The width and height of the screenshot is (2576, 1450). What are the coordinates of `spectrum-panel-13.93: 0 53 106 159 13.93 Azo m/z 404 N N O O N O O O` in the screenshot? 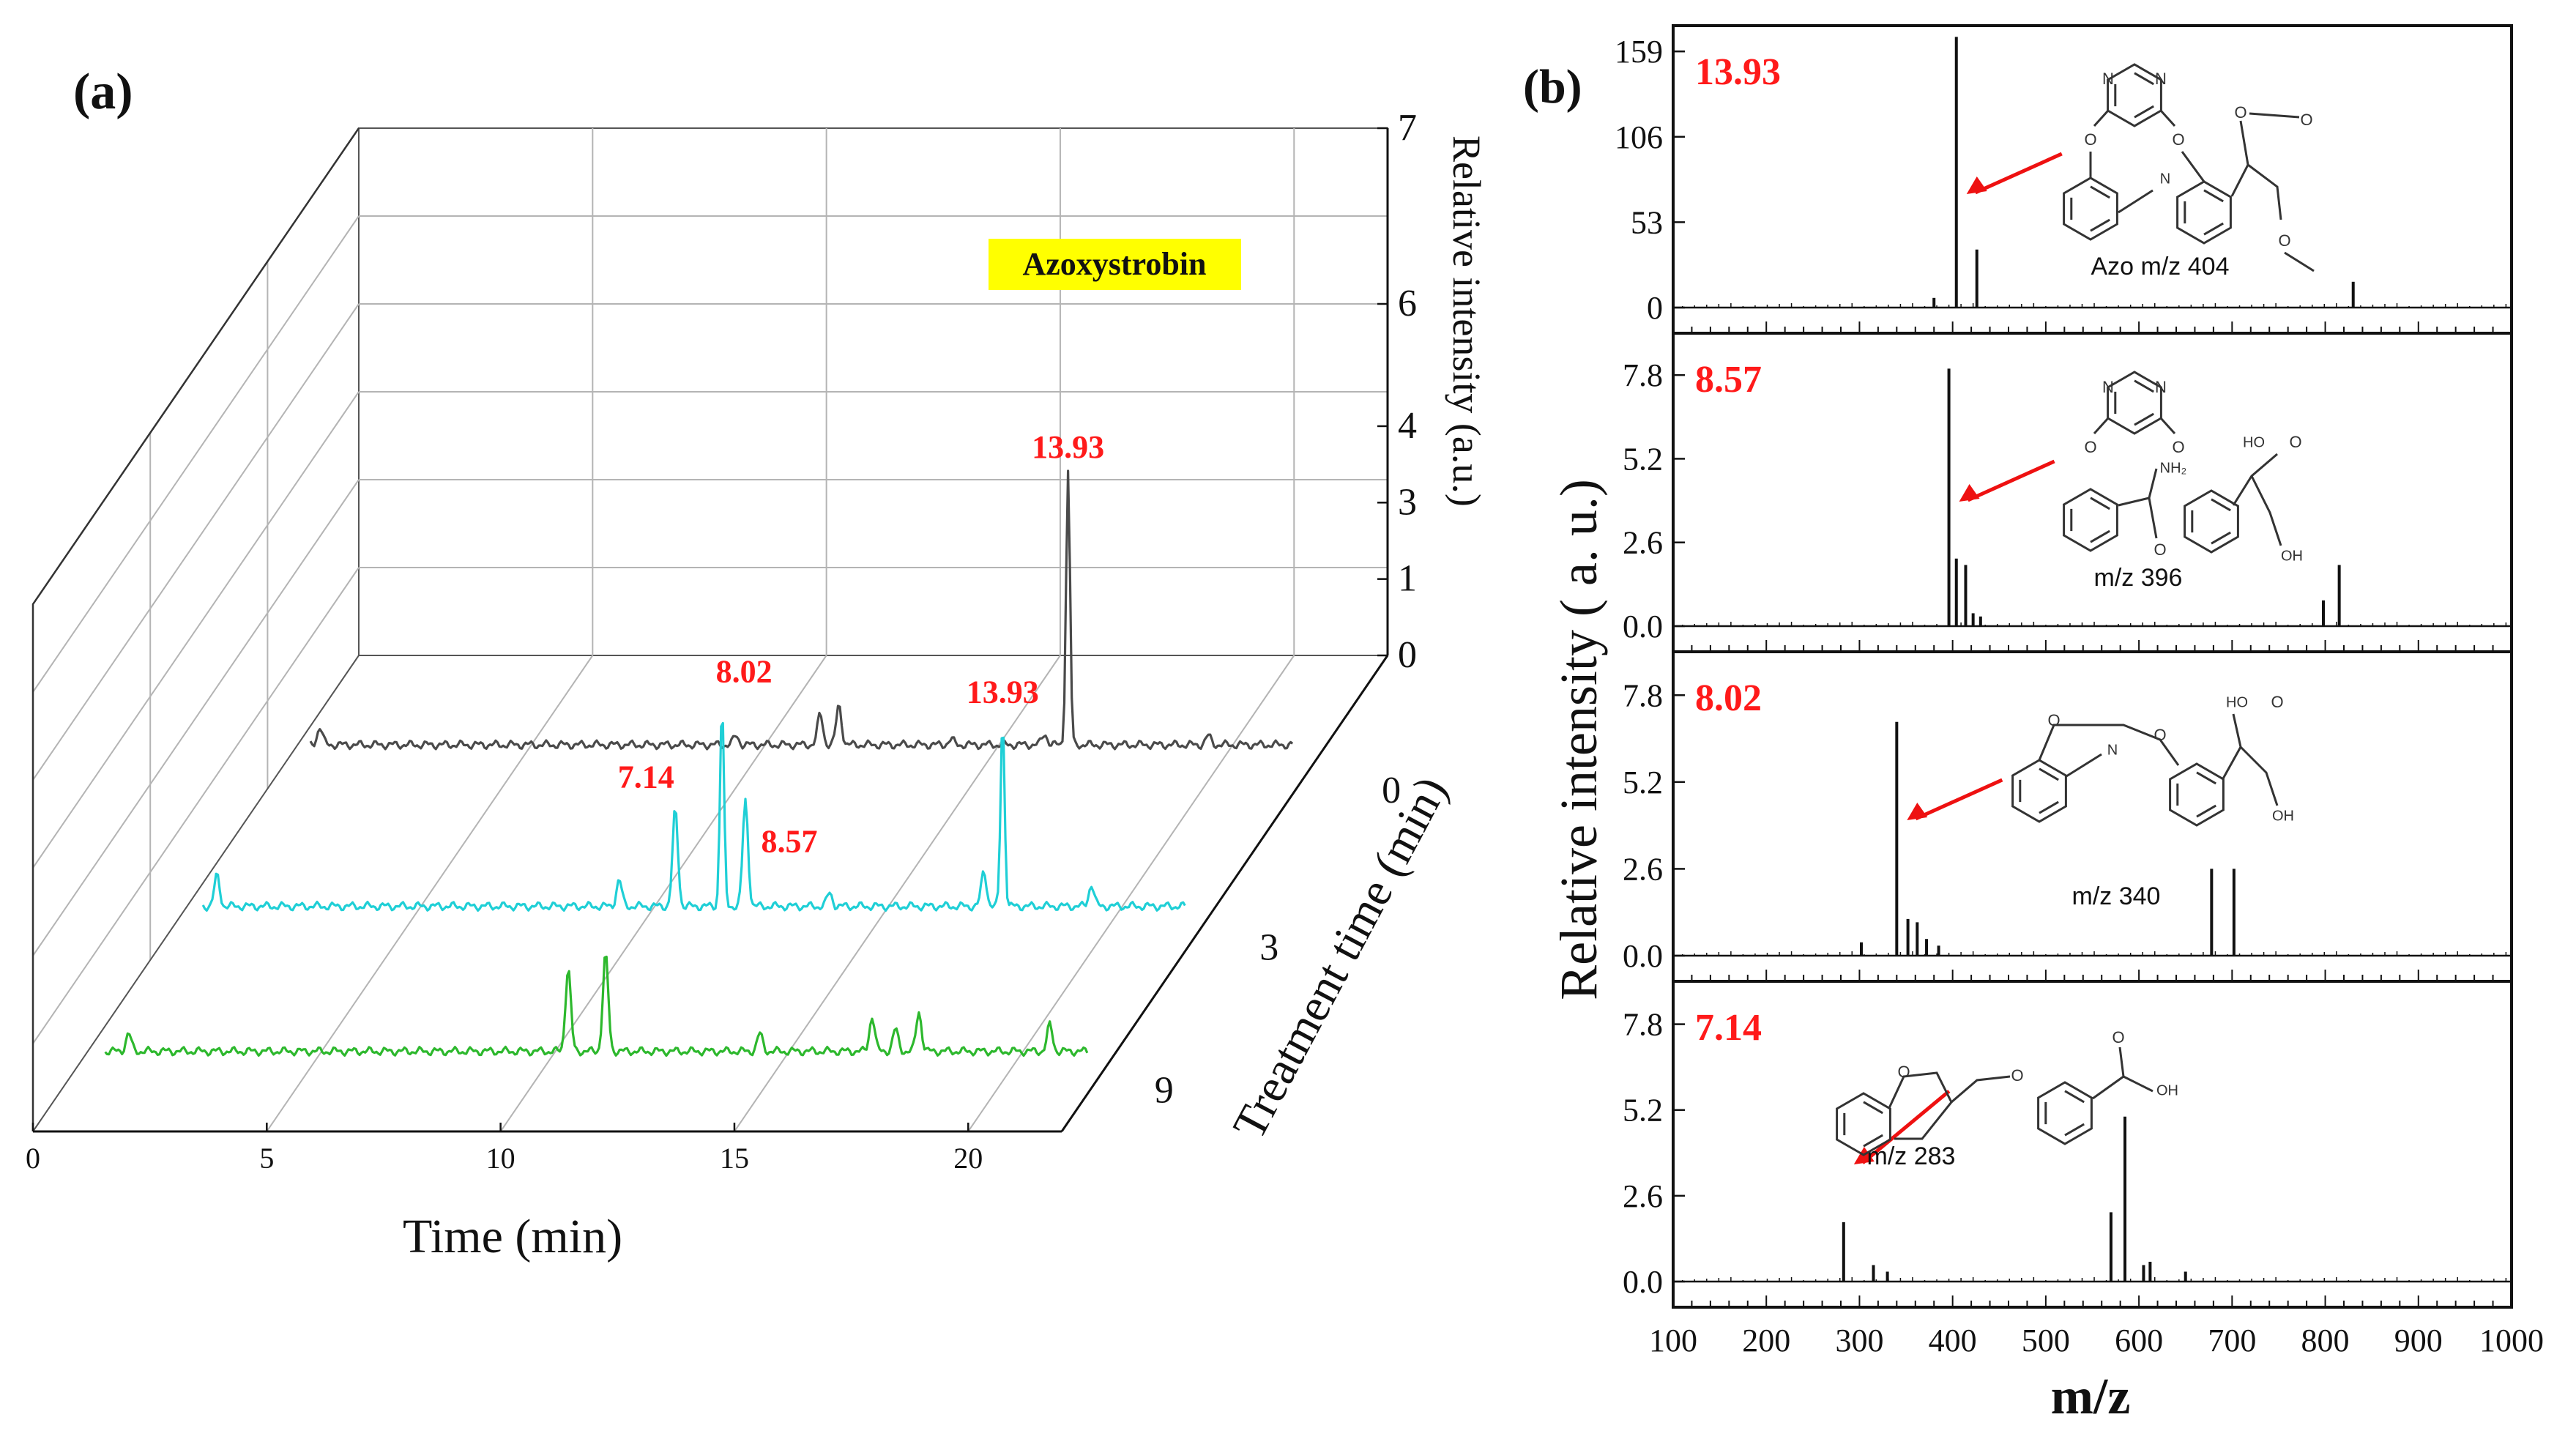 It's located at (2064, 180).